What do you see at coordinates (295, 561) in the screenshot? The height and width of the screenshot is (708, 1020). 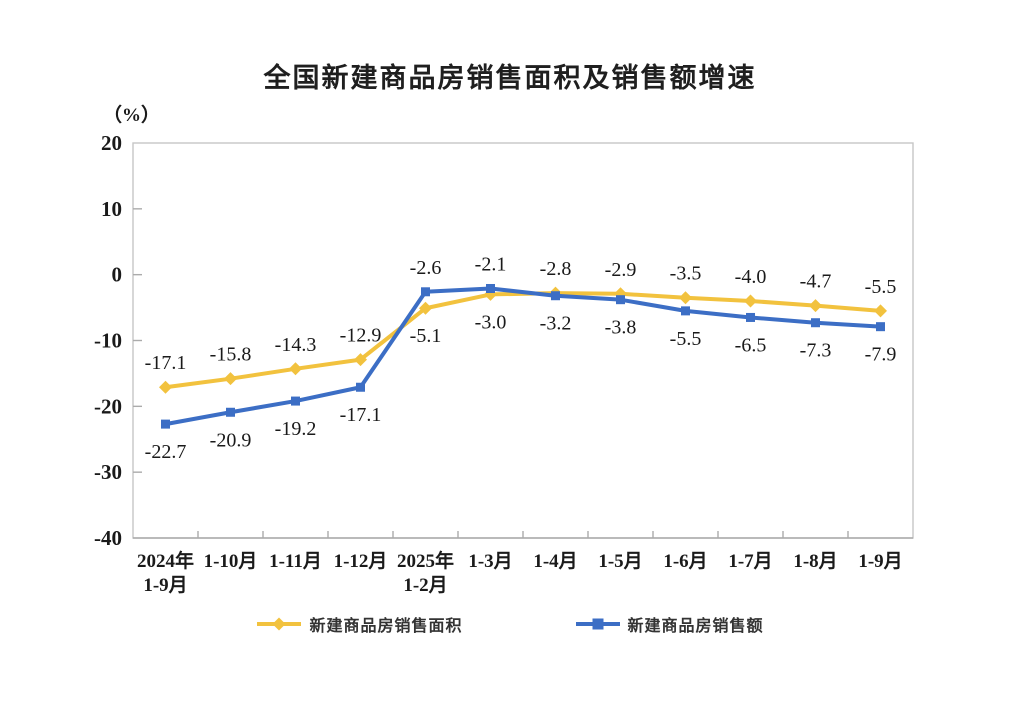 I see `x-tick-label-2: 1-11月` at bounding box center [295, 561].